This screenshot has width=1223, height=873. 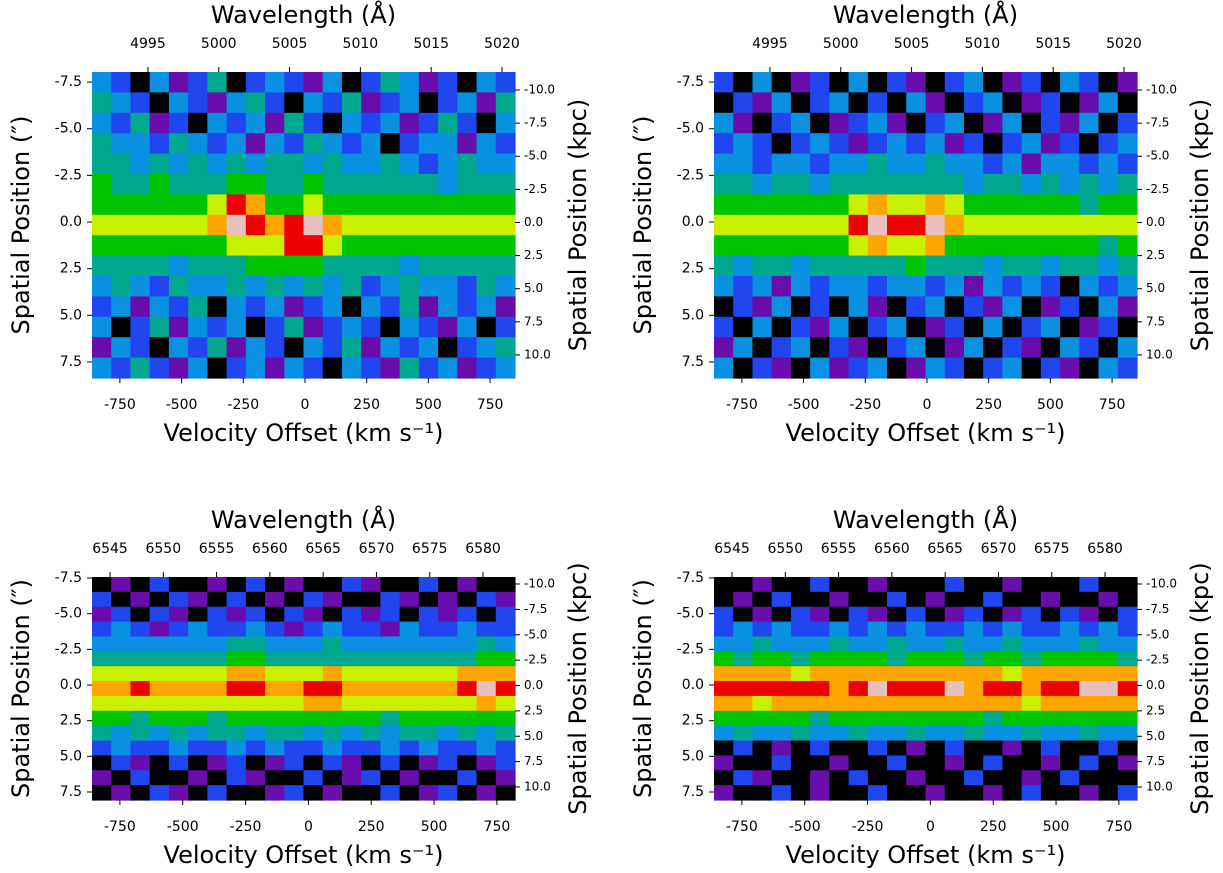 What do you see at coordinates (1119, 827) in the screenshot?
I see `x-tick-label: 750` at bounding box center [1119, 827].